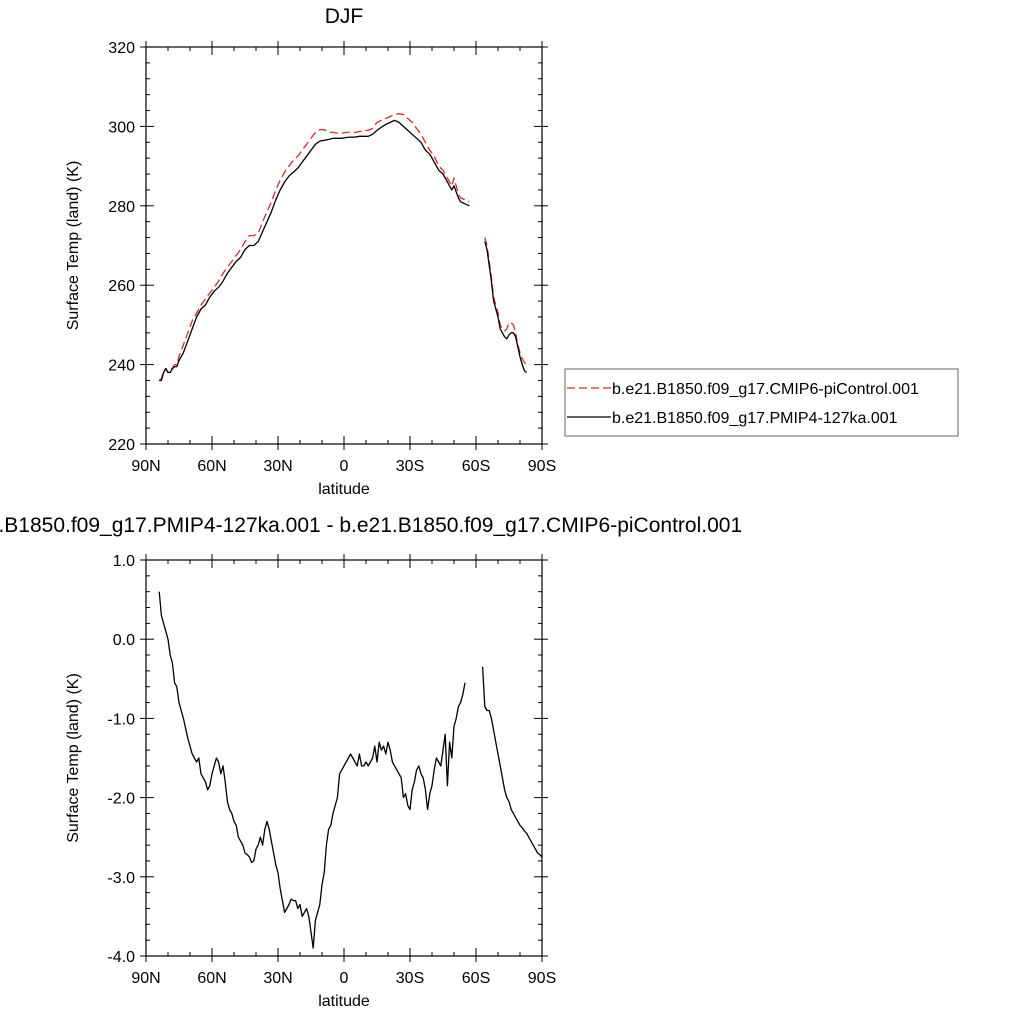 This screenshot has width=1024, height=1024. Describe the element at coordinates (121, 878) in the screenshot. I see `y-tick-label: -3.0` at that location.